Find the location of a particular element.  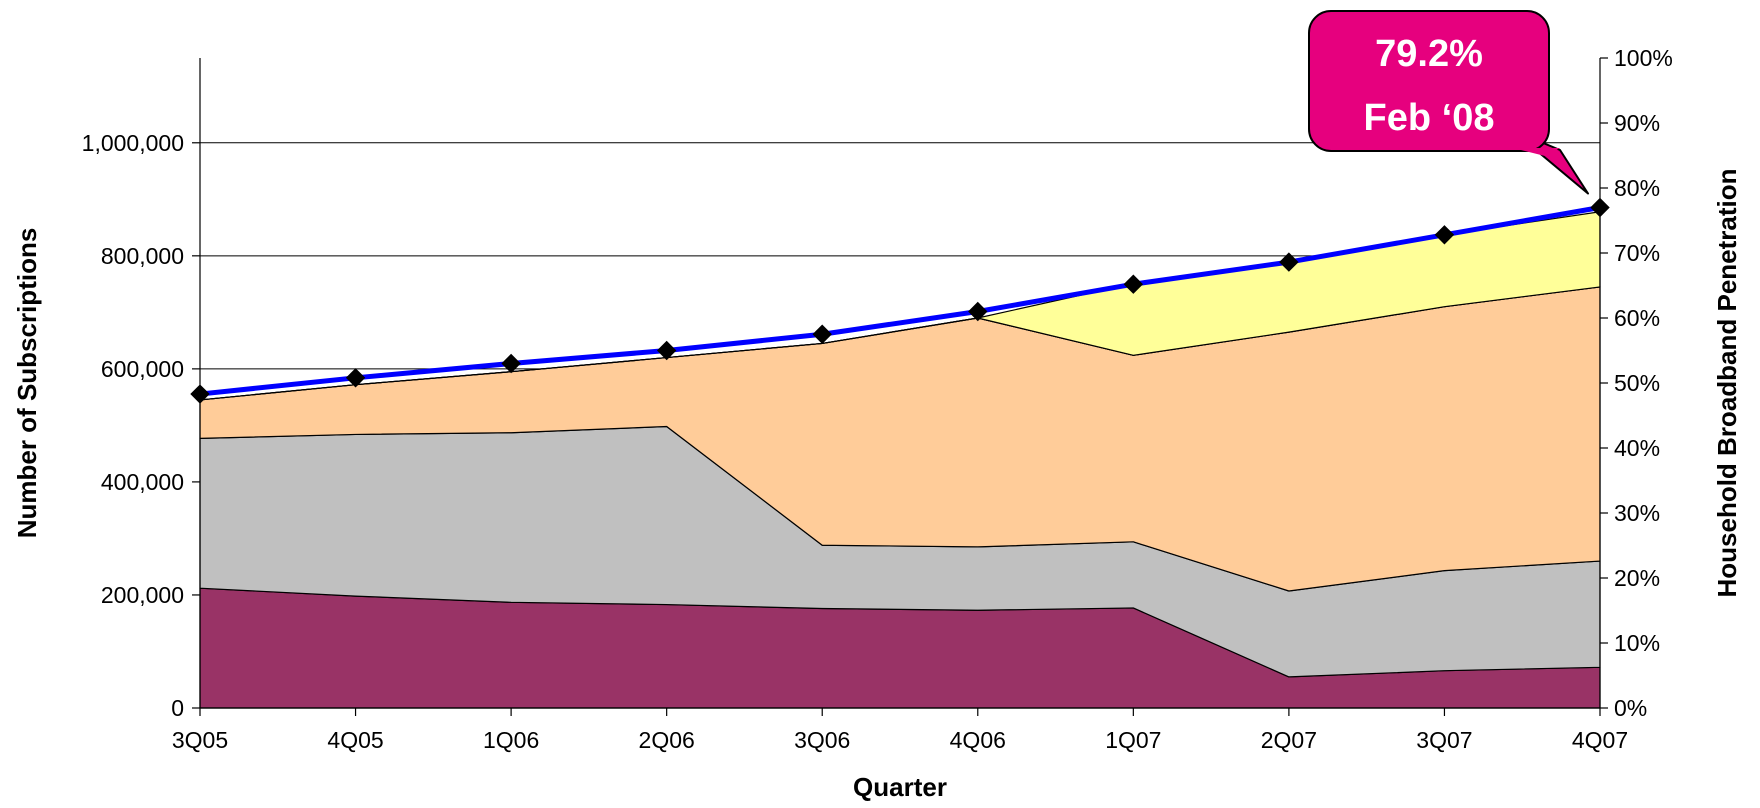

left-tick-label: 0 is located at coordinates (177, 708).